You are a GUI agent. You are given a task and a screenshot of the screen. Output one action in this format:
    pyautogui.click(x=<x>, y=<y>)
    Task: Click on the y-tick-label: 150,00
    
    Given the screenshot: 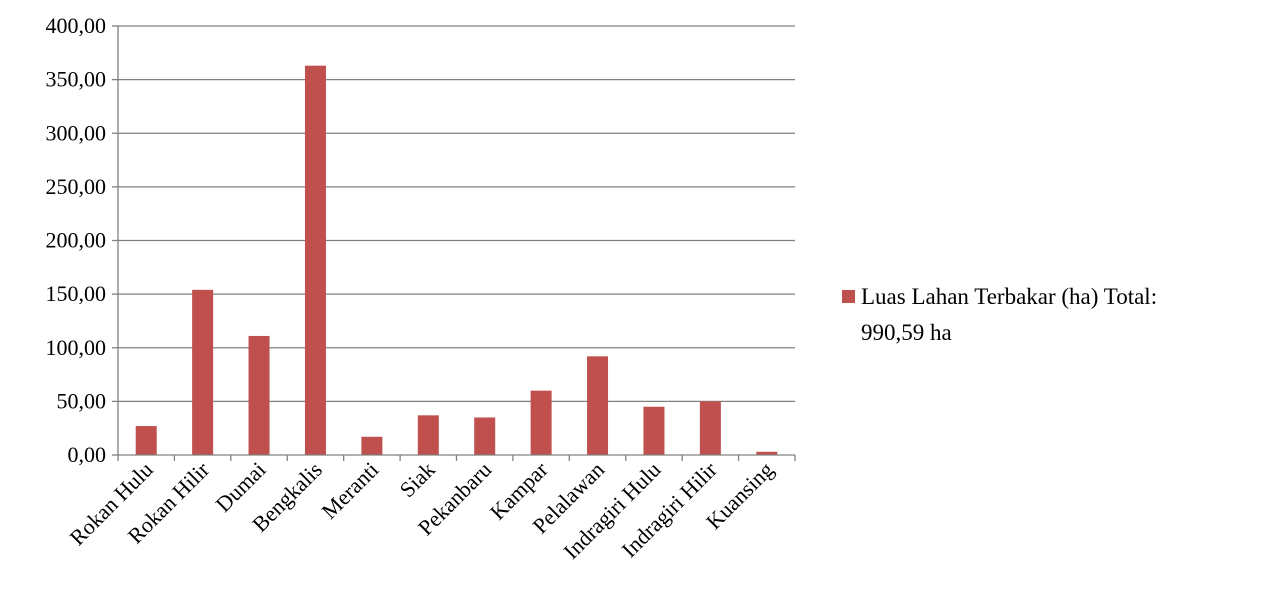 What is the action you would take?
    pyautogui.click(x=76, y=293)
    